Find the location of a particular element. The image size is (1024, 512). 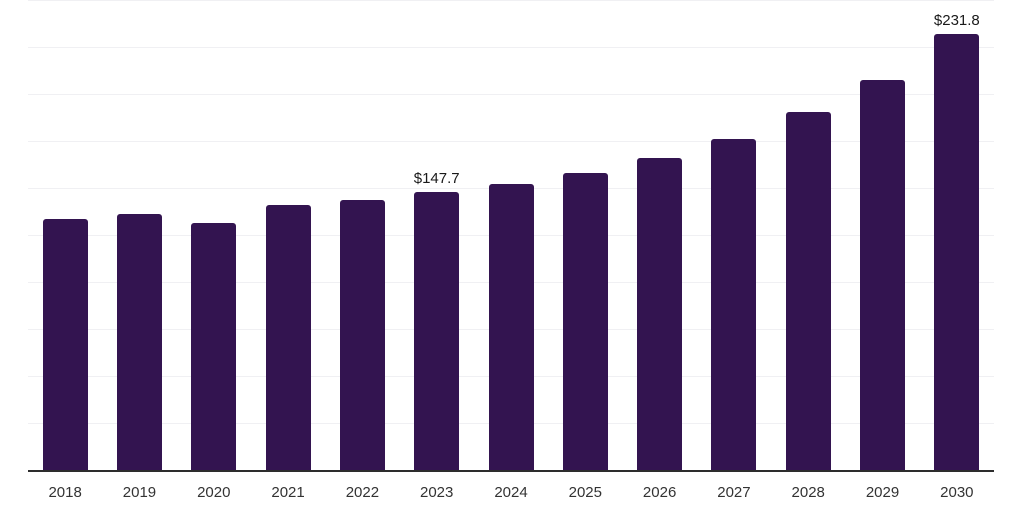

x-tick-label-2019: 2019 is located at coordinates (139, 492).